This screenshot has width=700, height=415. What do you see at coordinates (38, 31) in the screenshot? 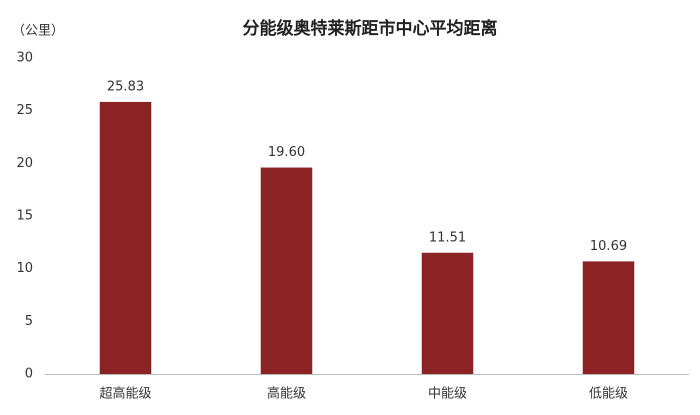
I see `y-axis-label: （公里）` at bounding box center [38, 31].